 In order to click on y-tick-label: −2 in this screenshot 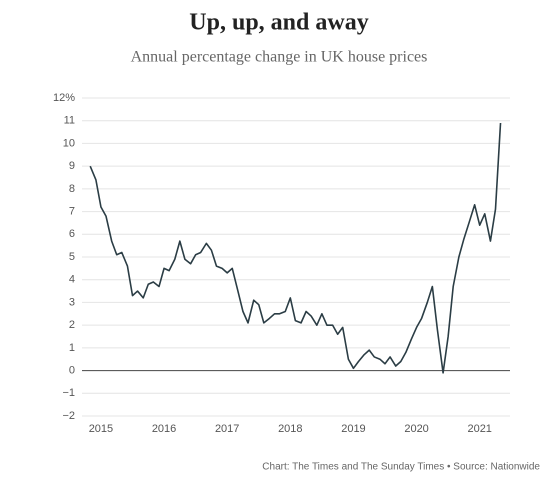, I will do `click(68, 416)`.